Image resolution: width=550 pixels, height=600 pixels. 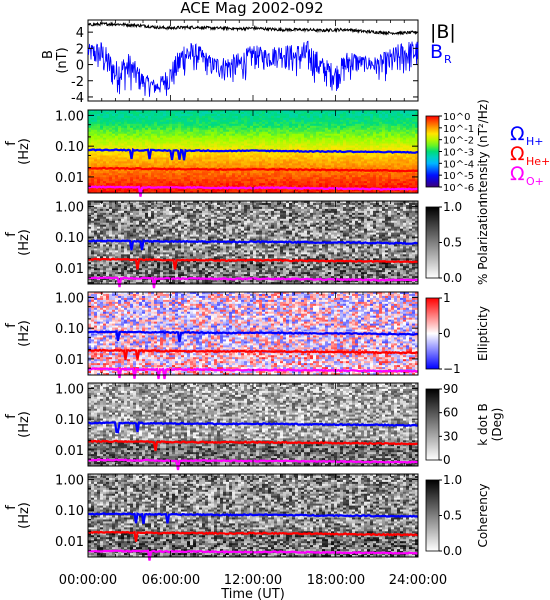 What do you see at coordinates (458, 188) in the screenshot?
I see `colorbar-tick-label: 10^-6` at bounding box center [458, 188].